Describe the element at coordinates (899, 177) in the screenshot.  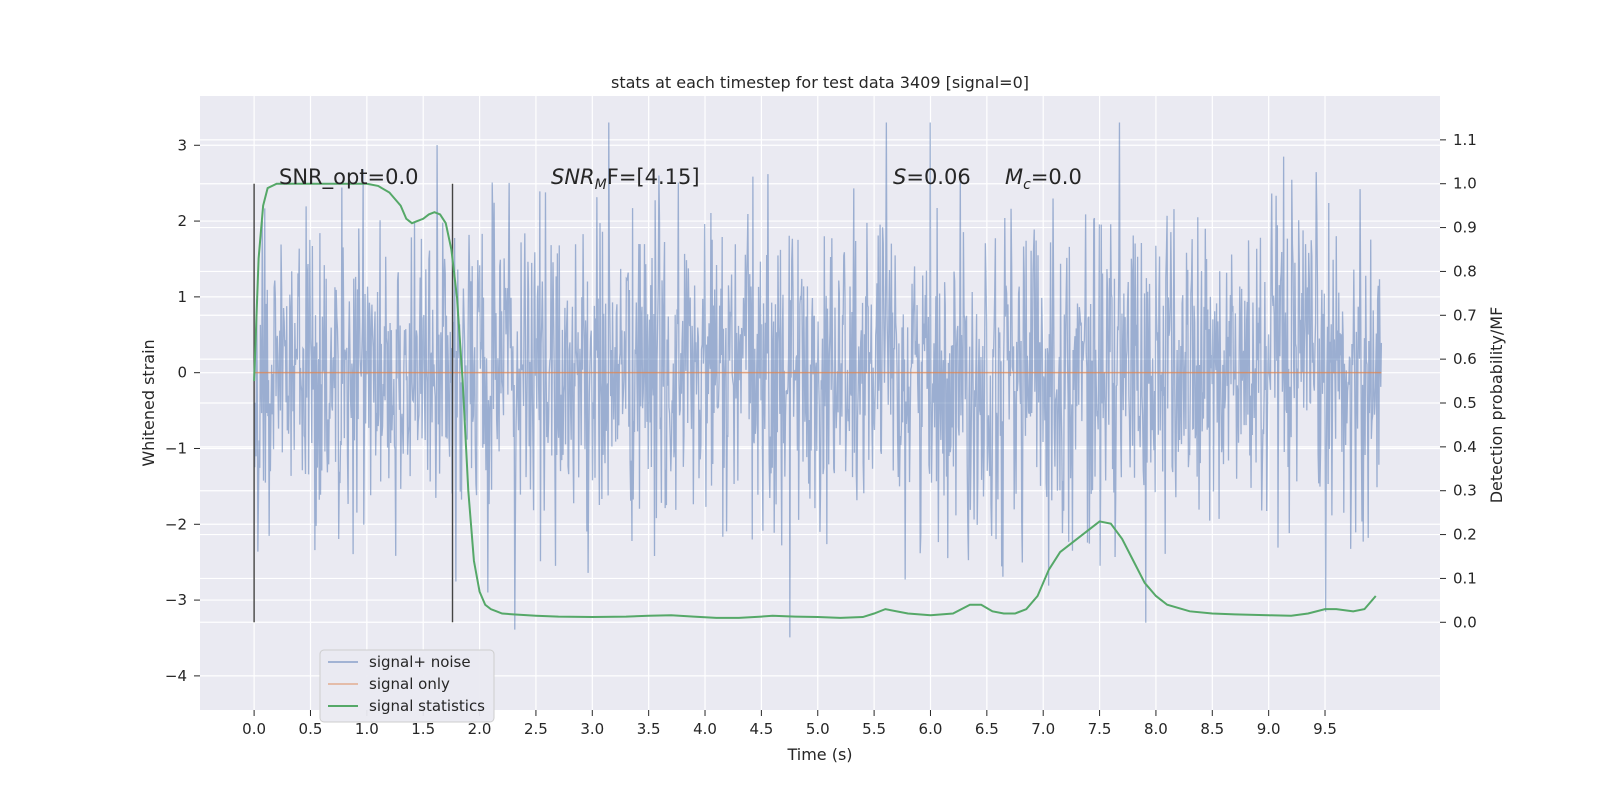
I see `annotation-s-var: S` at that location.